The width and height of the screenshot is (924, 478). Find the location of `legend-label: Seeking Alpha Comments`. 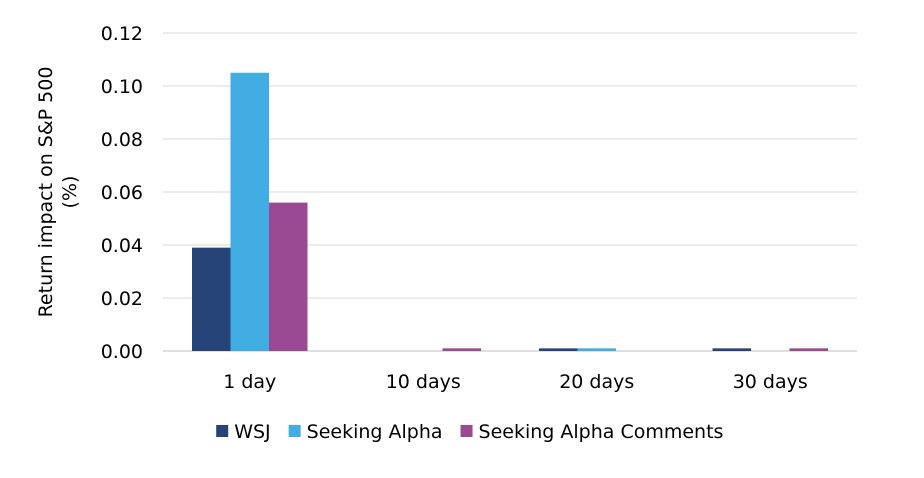

legend-label: Seeking Alpha Comments is located at coordinates (601, 432).